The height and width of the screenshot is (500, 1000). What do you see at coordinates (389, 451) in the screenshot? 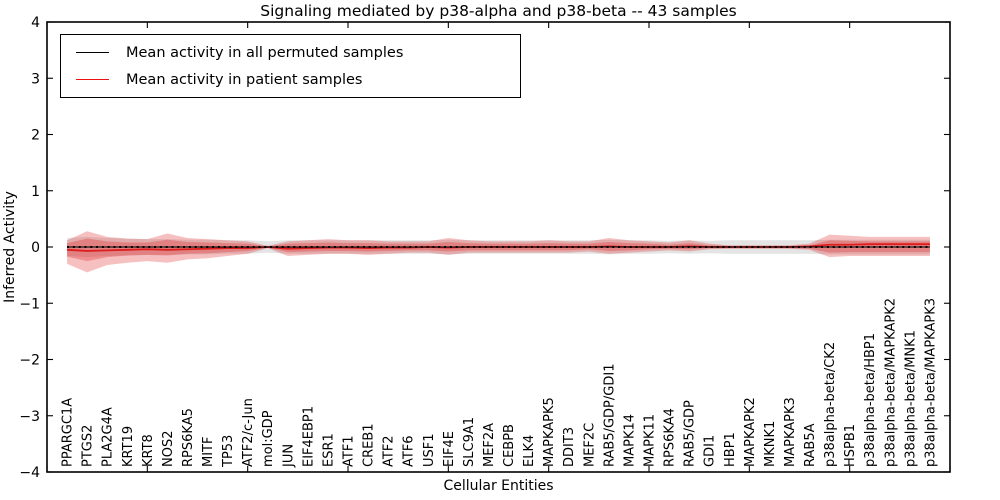
I see `x-tick-label: ATF2` at bounding box center [389, 451].